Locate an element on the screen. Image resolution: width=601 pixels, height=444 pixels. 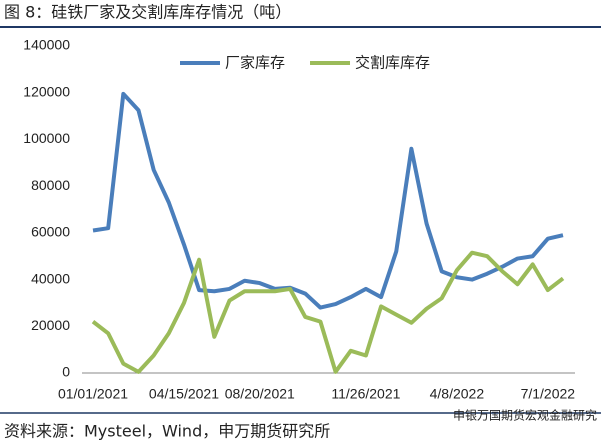
y-tick-label: 20000 is located at coordinates (50, 325).